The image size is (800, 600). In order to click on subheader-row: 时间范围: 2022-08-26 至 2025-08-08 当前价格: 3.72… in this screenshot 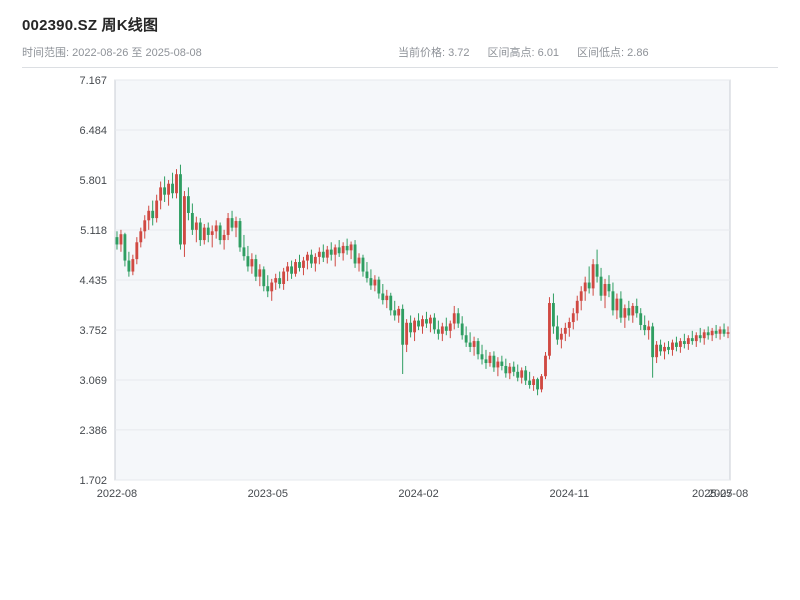, I will do `click(400, 56)`.